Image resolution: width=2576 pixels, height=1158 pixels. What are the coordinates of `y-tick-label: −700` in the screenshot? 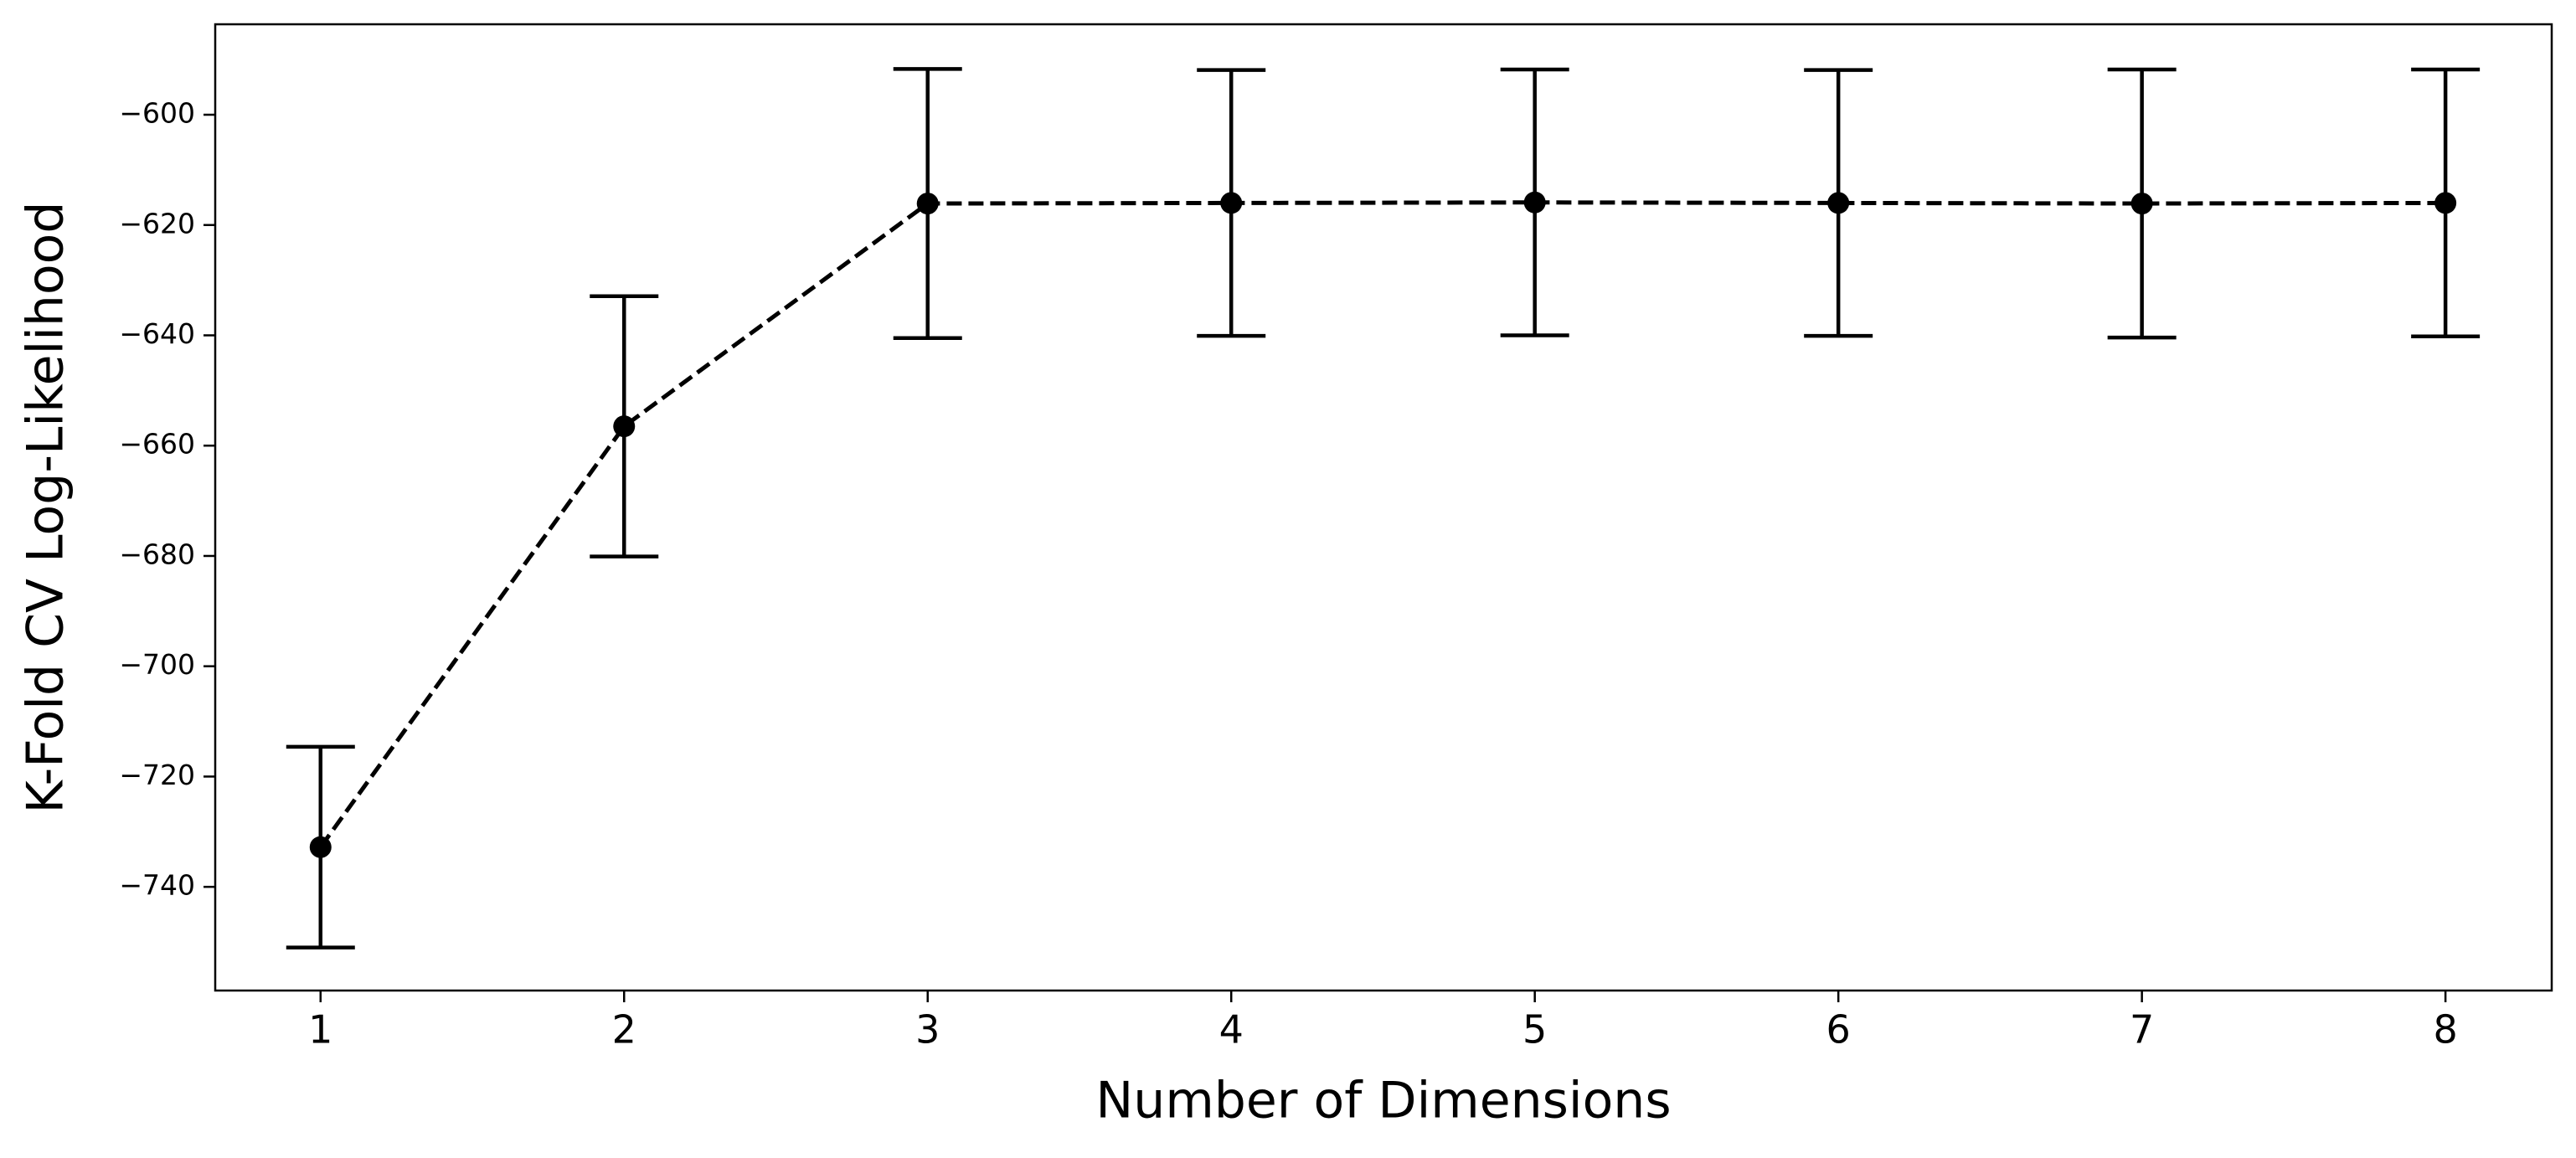 It's located at (157, 664).